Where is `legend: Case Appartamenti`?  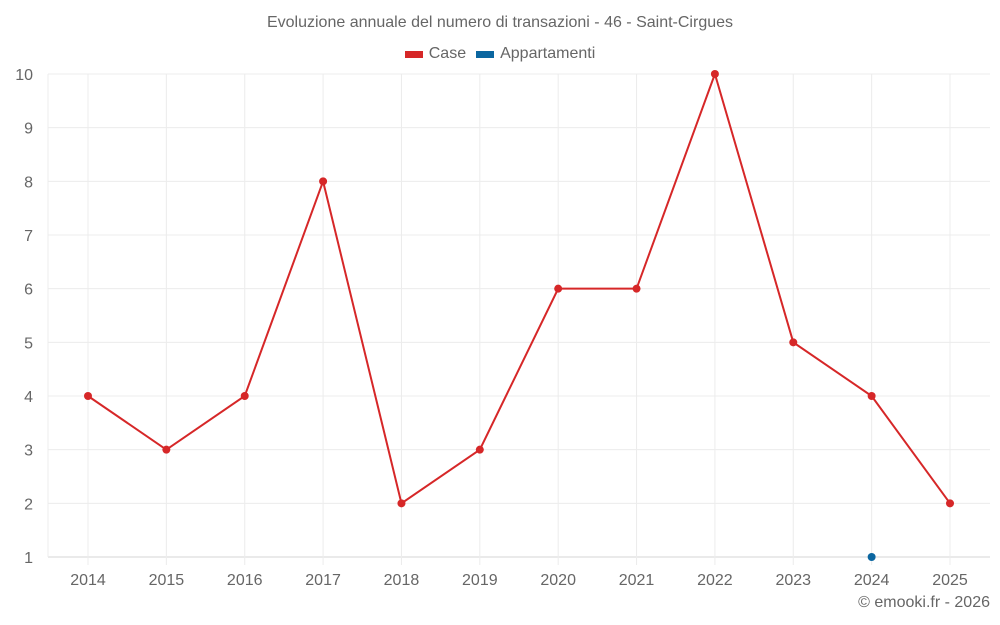 legend: Case Appartamenti is located at coordinates (500, 54).